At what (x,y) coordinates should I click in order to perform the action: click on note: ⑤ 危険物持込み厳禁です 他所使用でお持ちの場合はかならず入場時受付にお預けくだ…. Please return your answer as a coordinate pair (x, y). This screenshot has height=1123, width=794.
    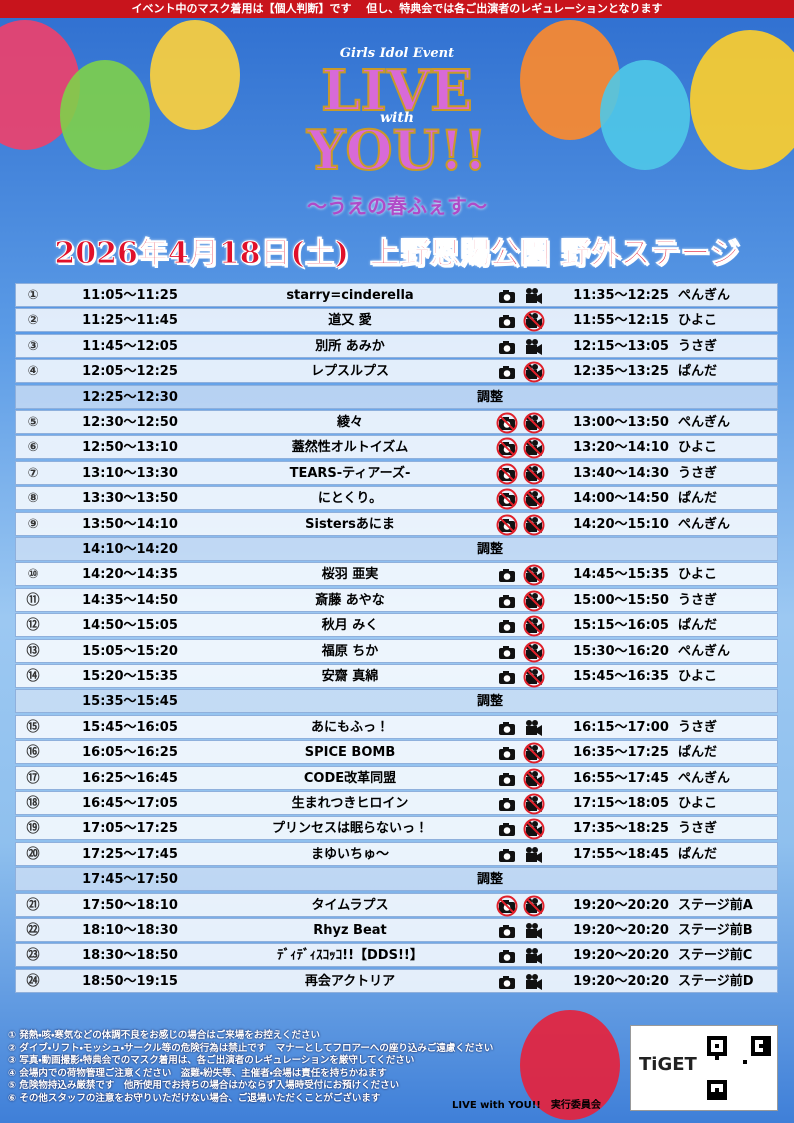
    Looking at the image, I should click on (204, 1085).